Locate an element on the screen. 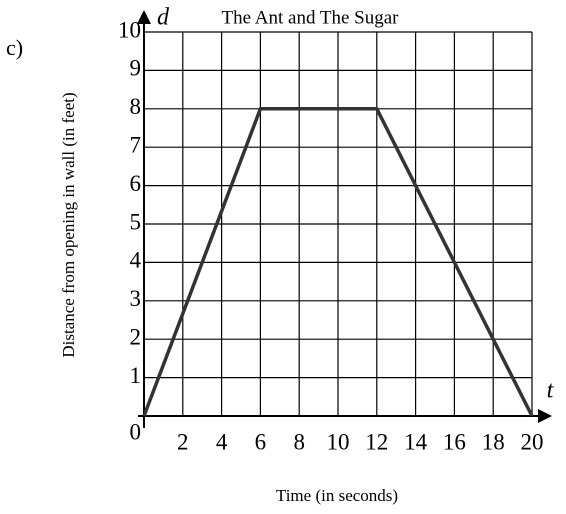 This screenshot has height=514, width=566. y-tick-label: 4 is located at coordinates (136, 260).